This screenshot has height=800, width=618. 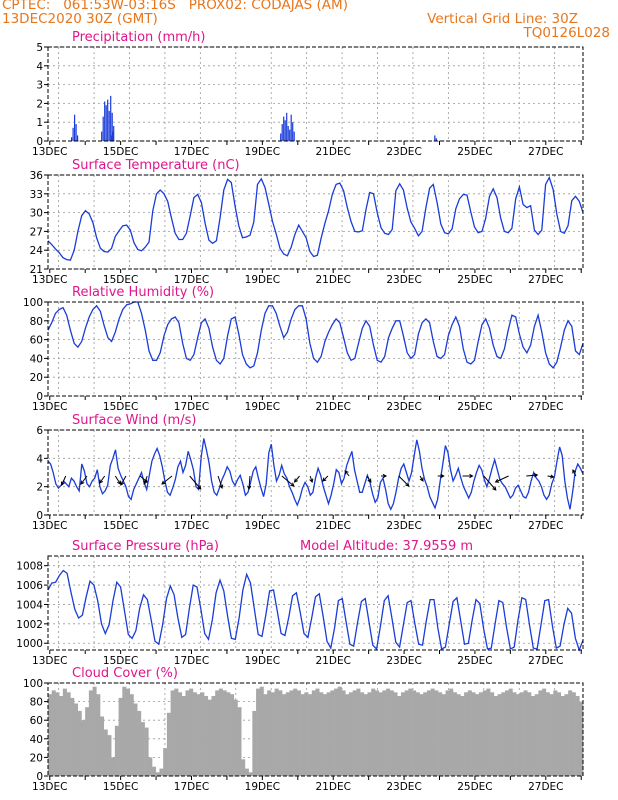 What do you see at coordinates (29, 605) in the screenshot?
I see `y-tick-label: 1004` at bounding box center [29, 605].